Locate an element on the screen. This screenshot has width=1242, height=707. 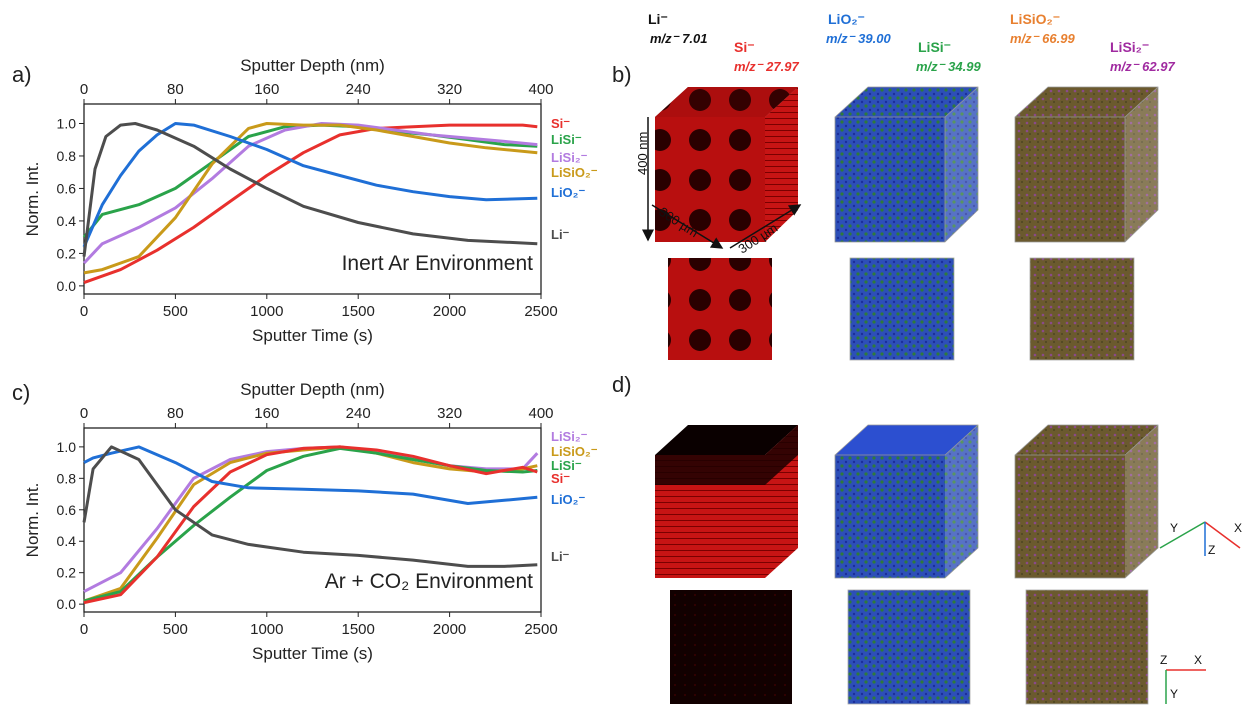
depth-label: 400 nm is located at coordinates (642, 153).